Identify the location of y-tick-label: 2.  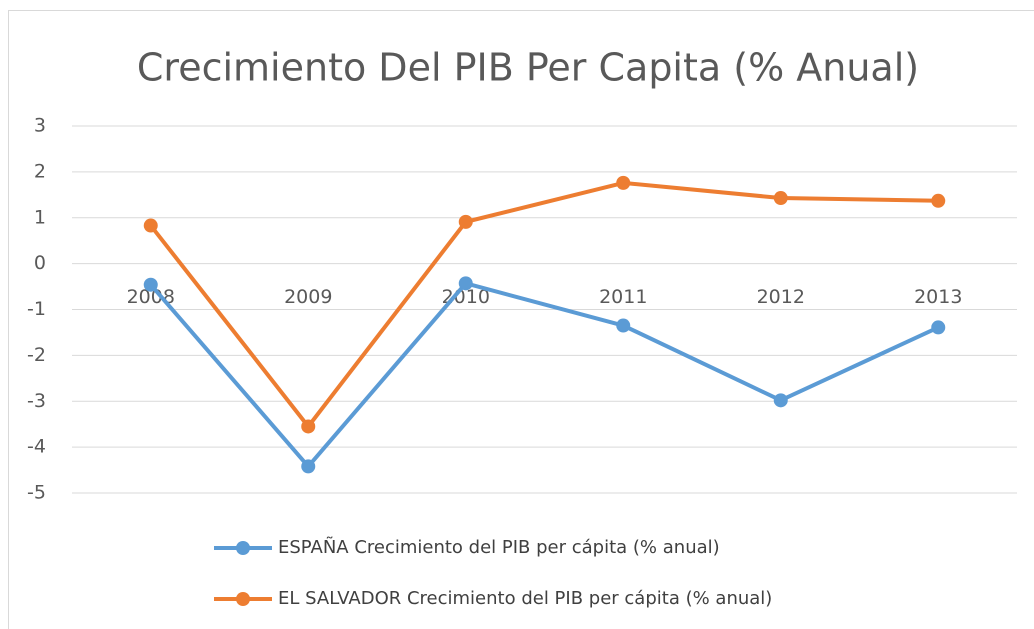
(40, 171).